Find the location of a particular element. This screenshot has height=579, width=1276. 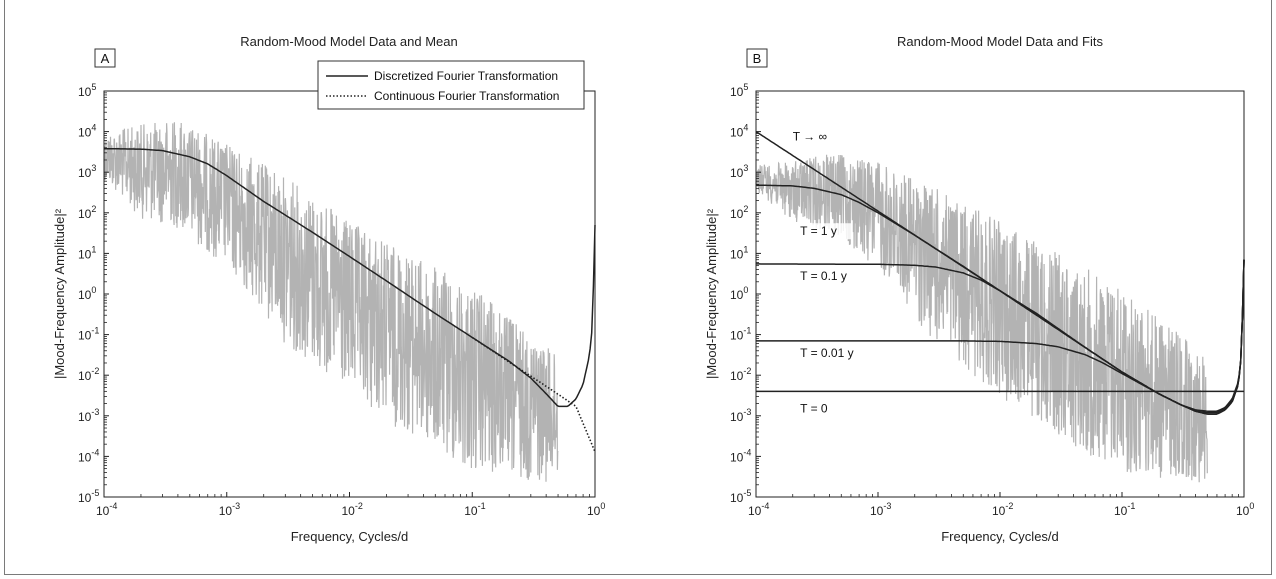

chart-title: Random-Mood Model Data and Mean is located at coordinates (349, 41).